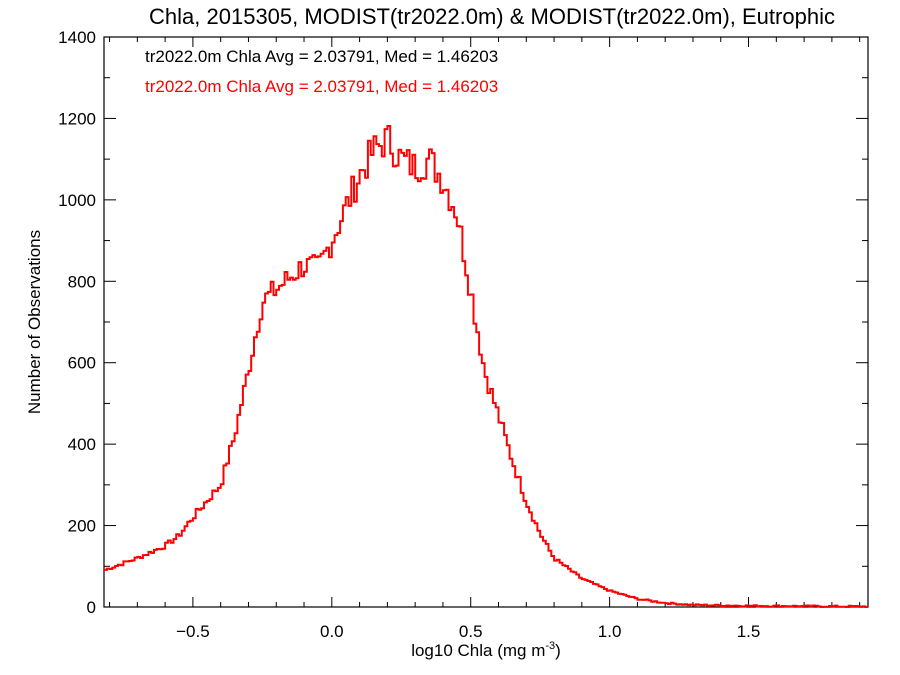 The height and width of the screenshot is (675, 900). Describe the element at coordinates (77, 200) in the screenshot. I see `y-tick-label: 1000` at that location.